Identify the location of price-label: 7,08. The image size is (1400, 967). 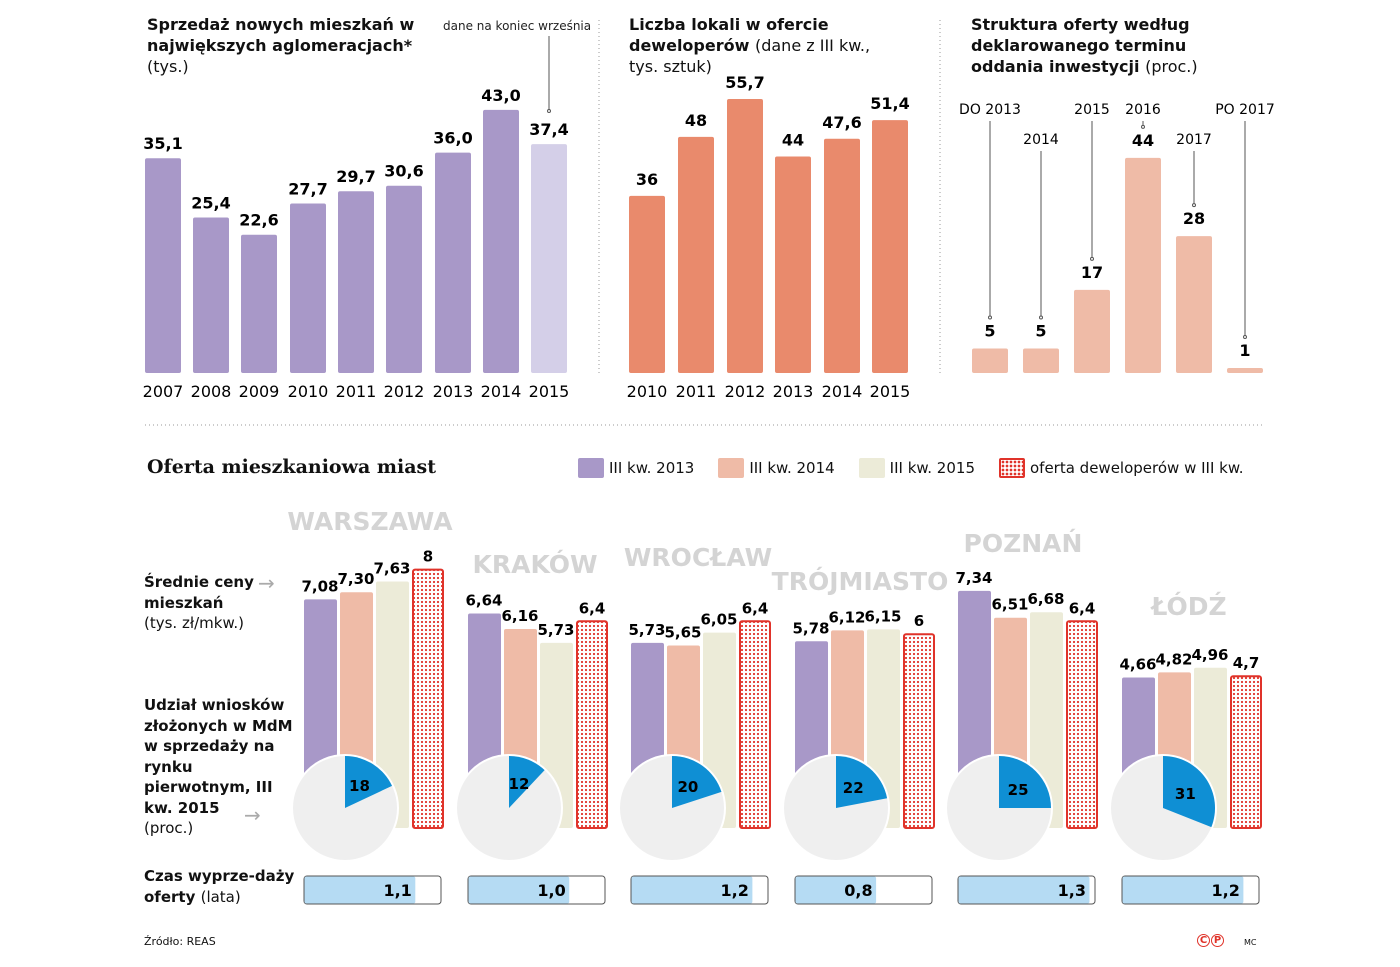
(319, 586).